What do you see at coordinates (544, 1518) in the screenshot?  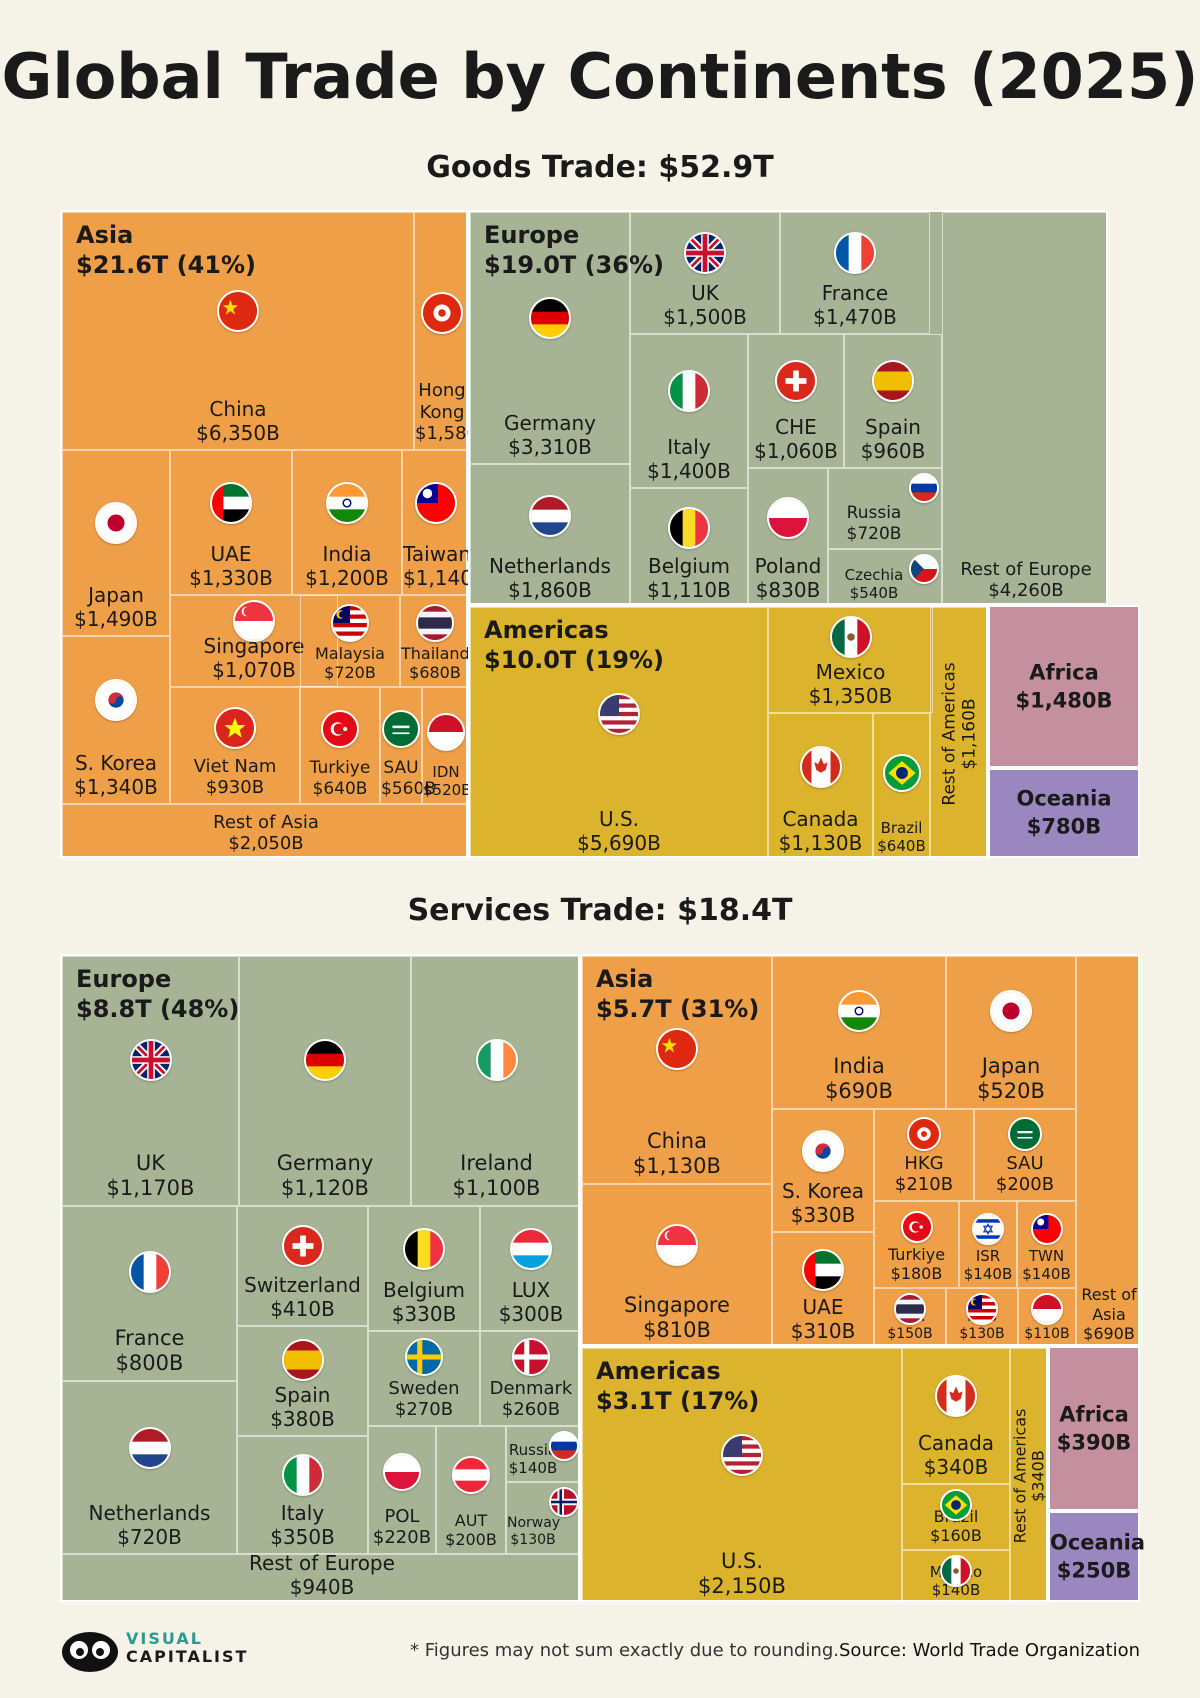 I see `services-tile-norway: Norway $130B` at bounding box center [544, 1518].